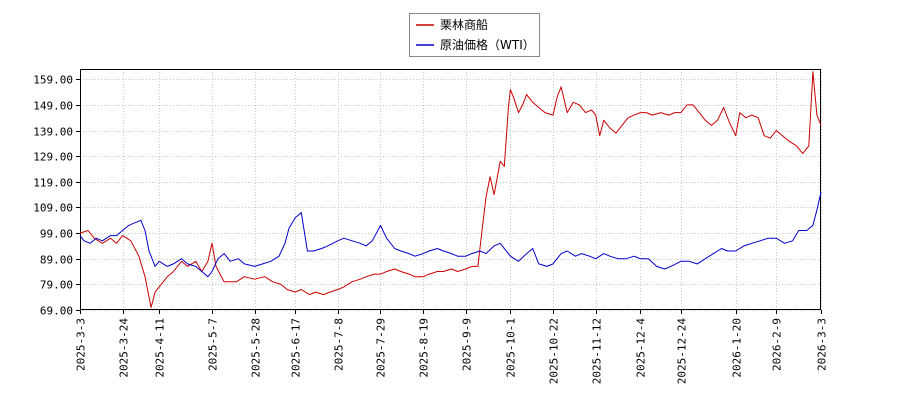  I want to click on y-tick-label: 129.00, so click(53, 157).